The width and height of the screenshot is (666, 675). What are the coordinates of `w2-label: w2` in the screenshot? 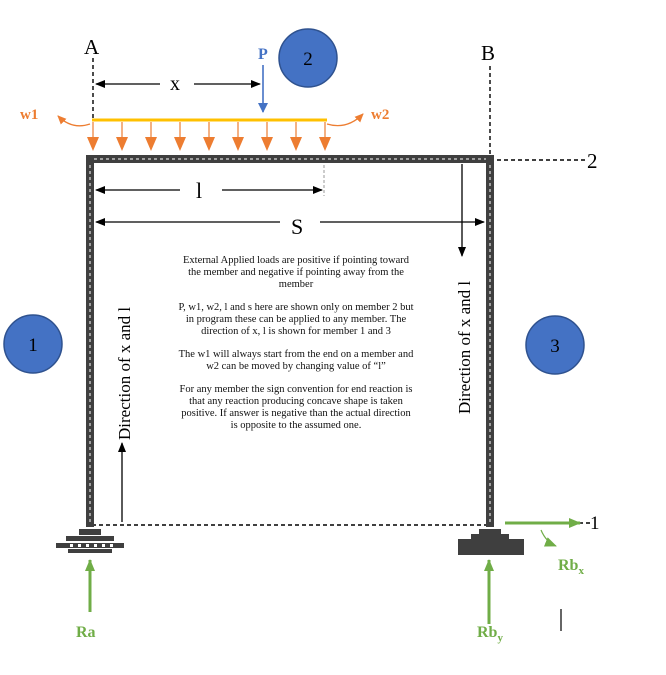 It's located at (380, 115).